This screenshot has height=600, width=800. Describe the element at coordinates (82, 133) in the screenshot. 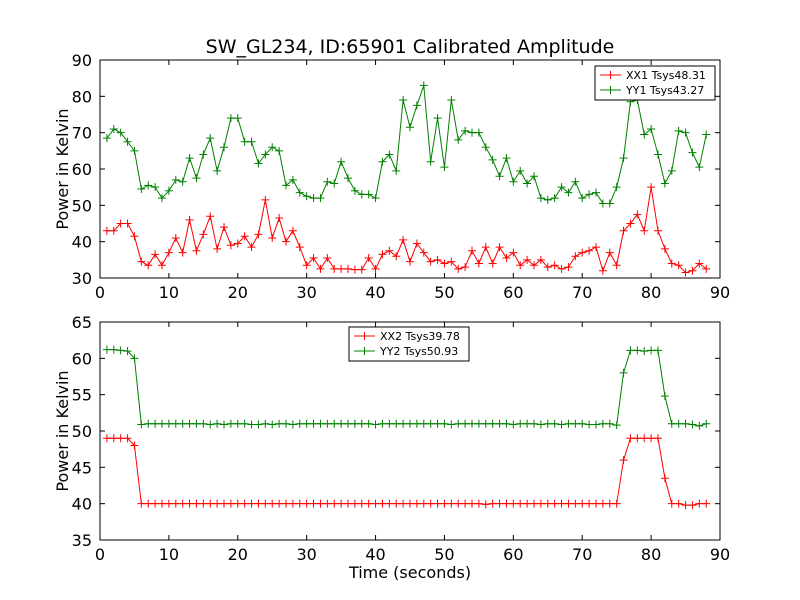

I see `y-tick-label: 70` at that location.